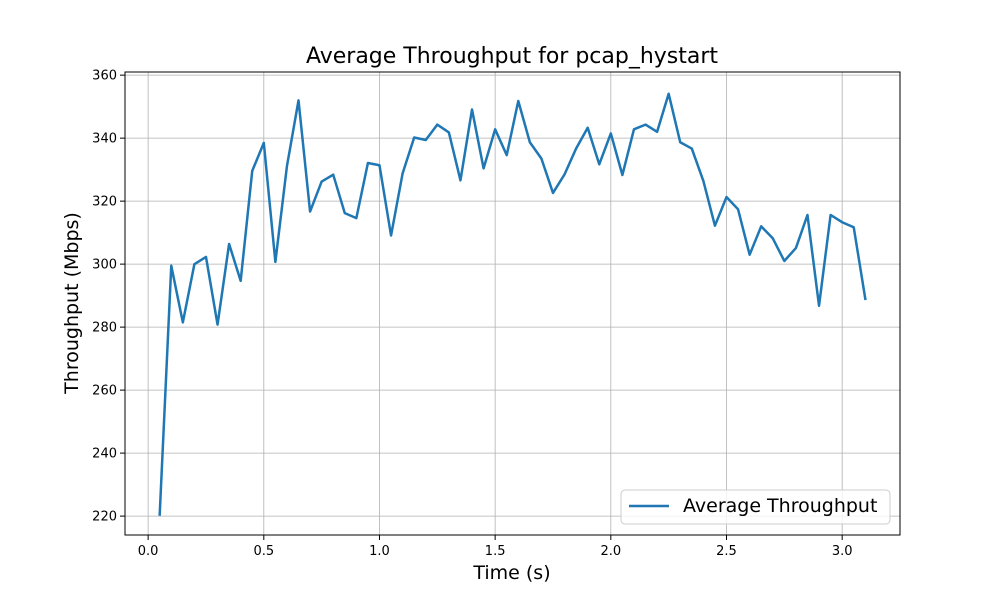 Image resolution: width=1000 pixels, height=600 pixels. Describe the element at coordinates (379, 551) in the screenshot. I see `x-tick-label: 1.0` at that location.